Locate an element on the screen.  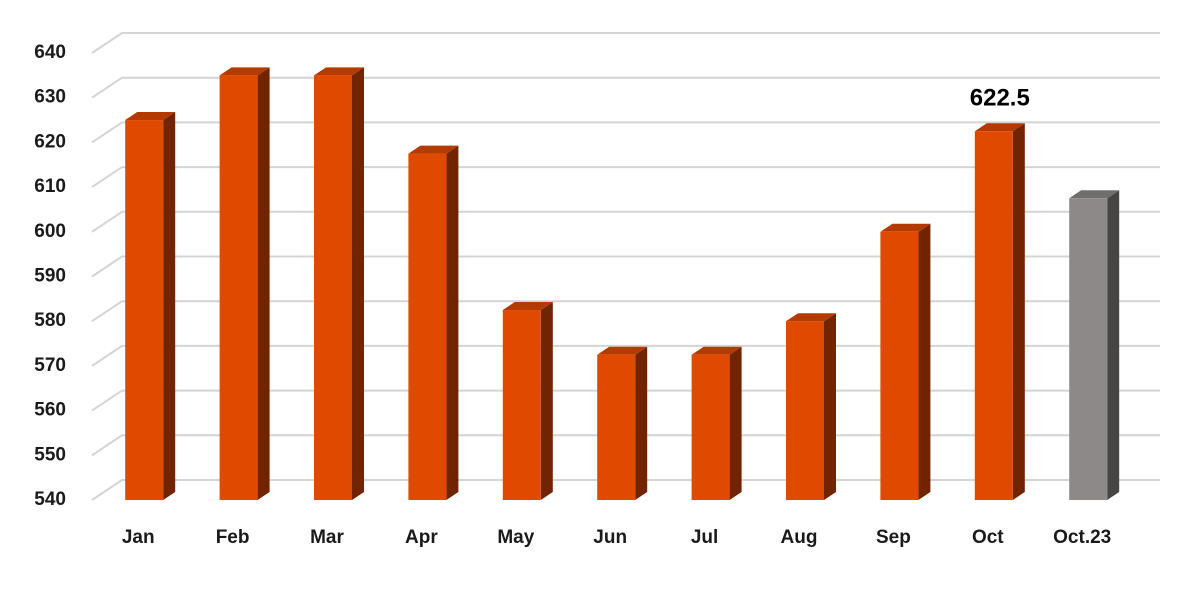
y-tick-label: 570 is located at coordinates (50, 365).